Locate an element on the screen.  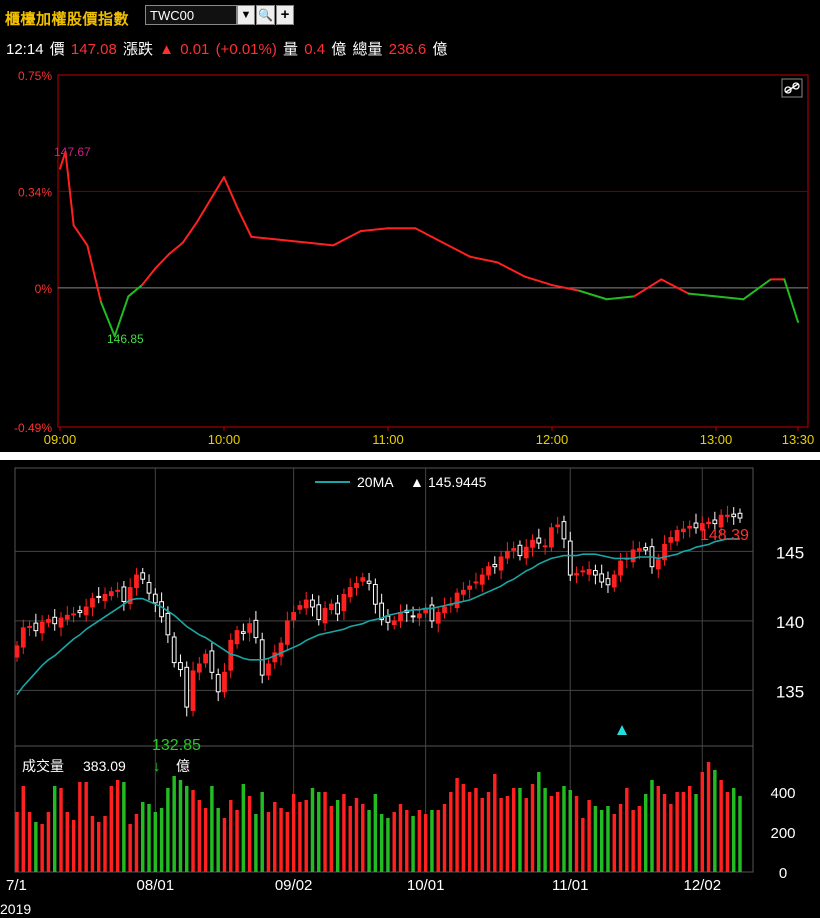
volume-current: 383.09 is located at coordinates (104, 766).